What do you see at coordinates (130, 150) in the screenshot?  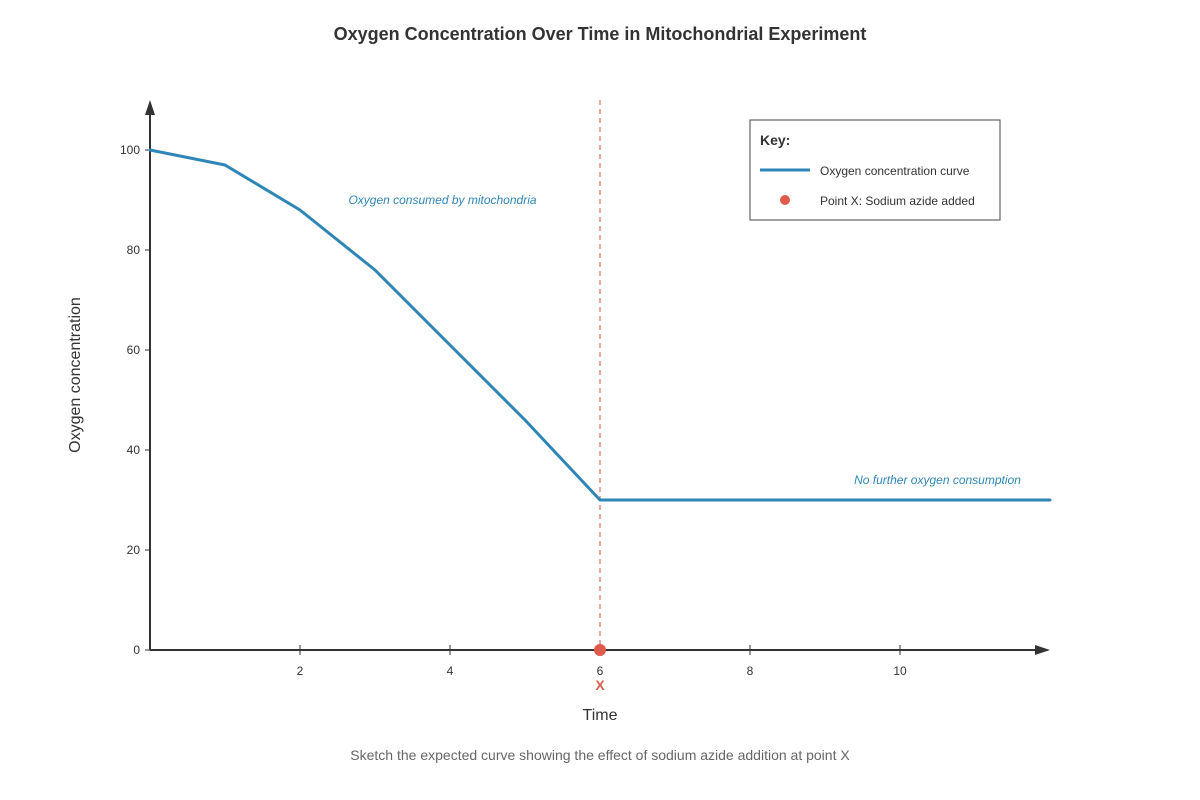 I see `y-tick-label: 100` at bounding box center [130, 150].